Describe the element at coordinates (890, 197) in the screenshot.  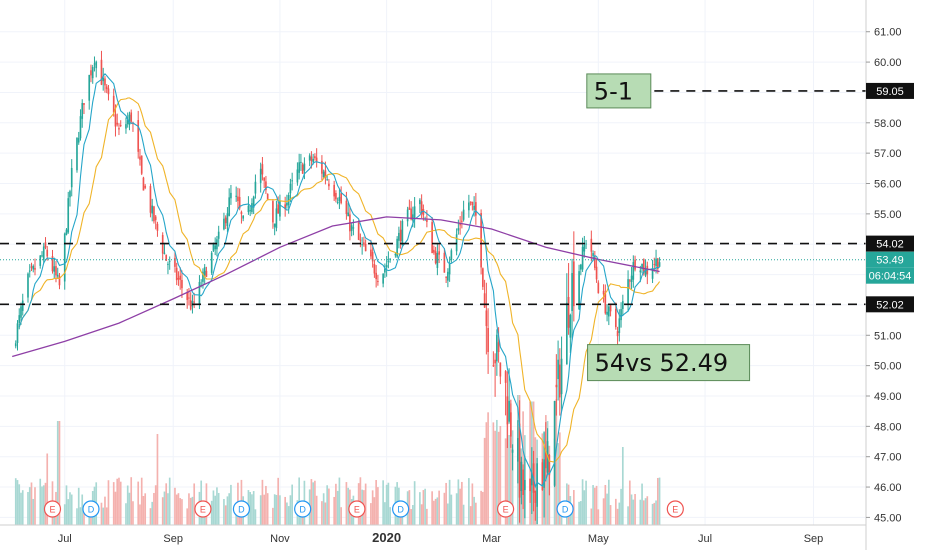
I see `price-tags: 59.05 54.02 52.02 53.49 06:04:54` at that location.